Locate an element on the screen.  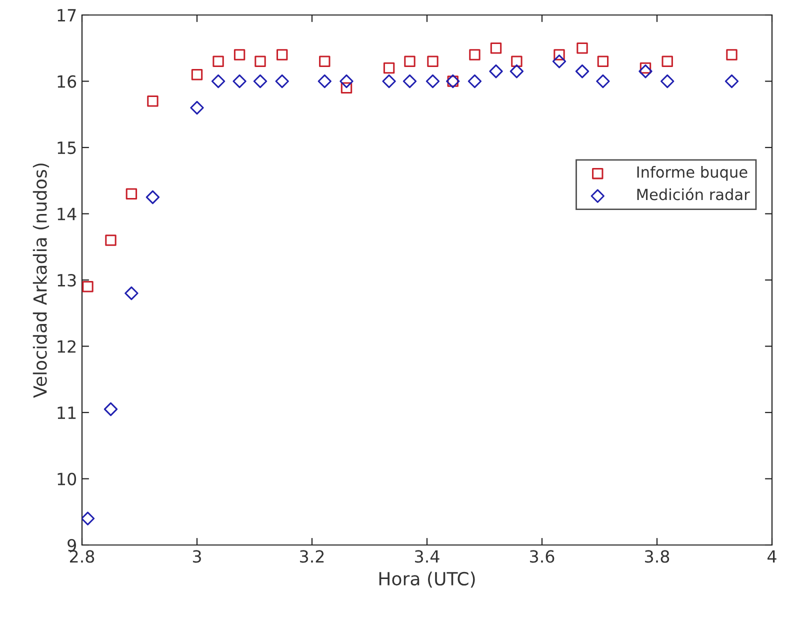
y-tick-label: 17 is located at coordinates (67, 15).